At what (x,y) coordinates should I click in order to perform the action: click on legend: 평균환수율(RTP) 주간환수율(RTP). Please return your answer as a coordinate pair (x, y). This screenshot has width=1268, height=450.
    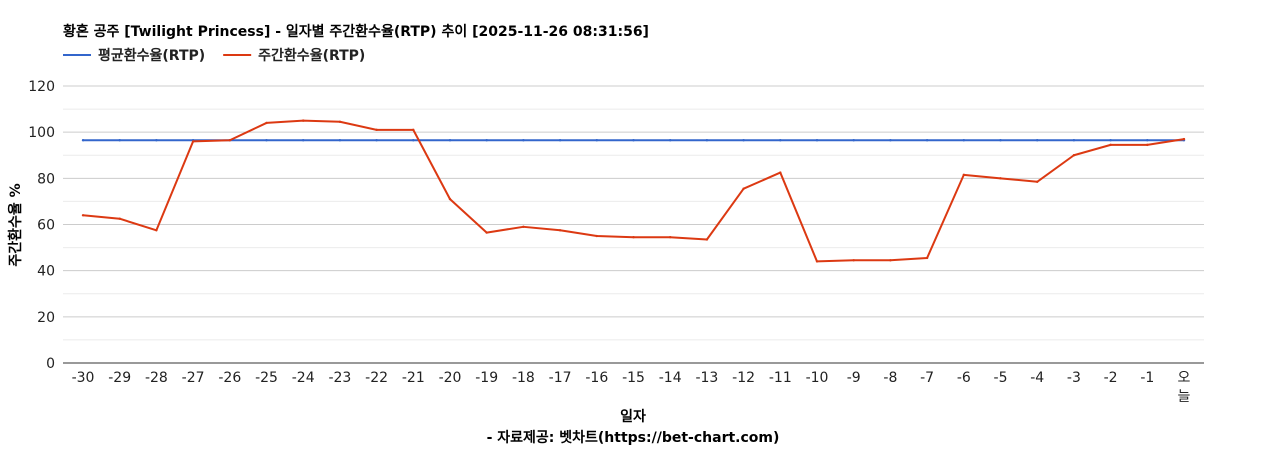
    Looking at the image, I should click on (214, 55).